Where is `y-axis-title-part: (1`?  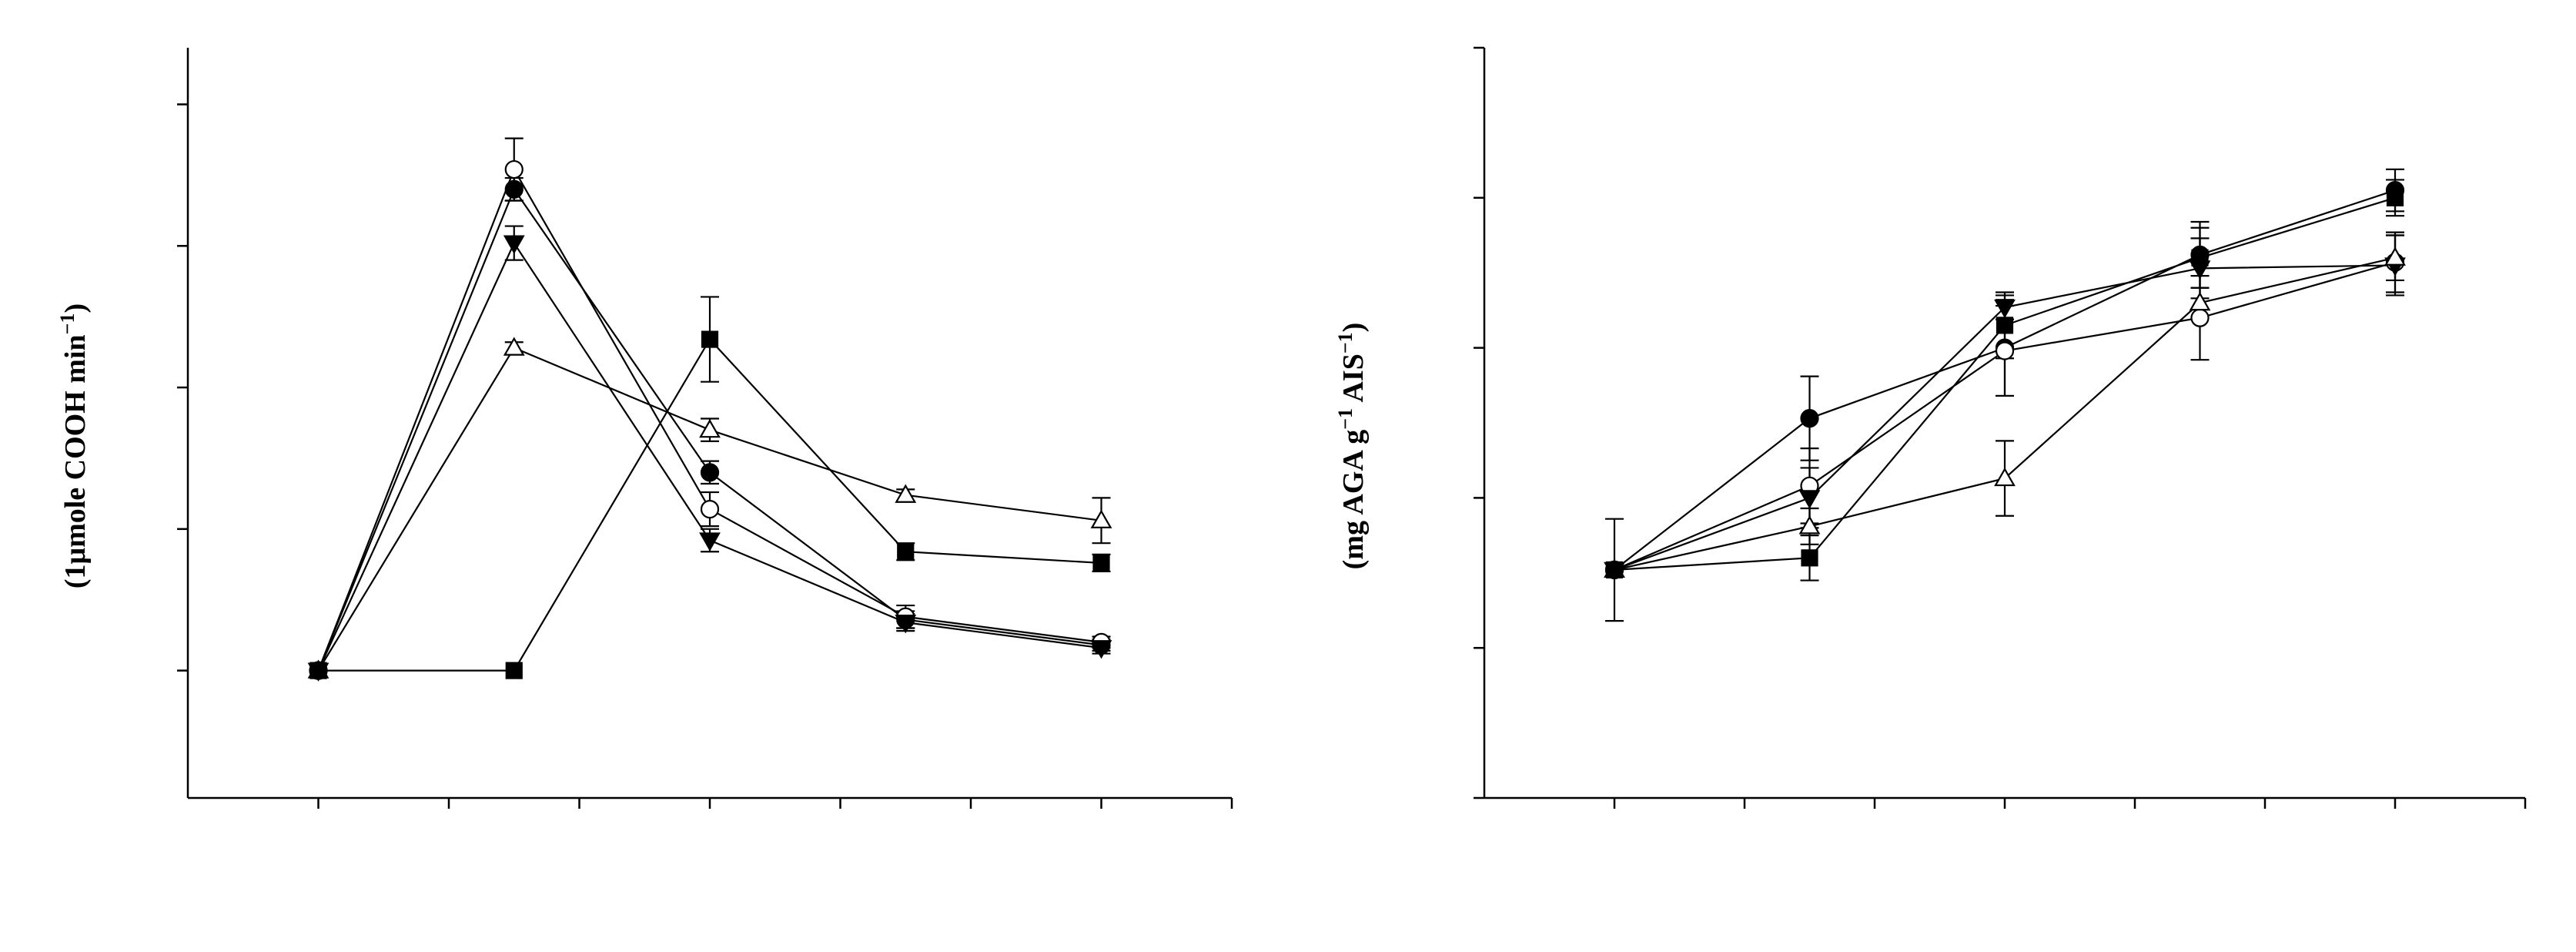
y-axis-title-part: (1 is located at coordinates (75, 576).